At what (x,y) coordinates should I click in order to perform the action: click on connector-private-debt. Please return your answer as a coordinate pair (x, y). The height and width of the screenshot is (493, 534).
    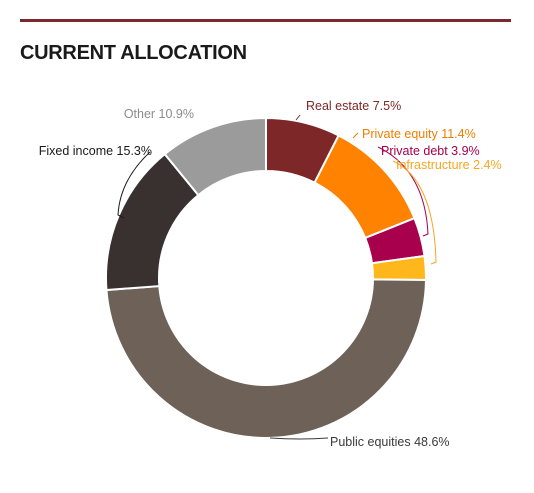
    Looking at the image, I should click on (403, 191).